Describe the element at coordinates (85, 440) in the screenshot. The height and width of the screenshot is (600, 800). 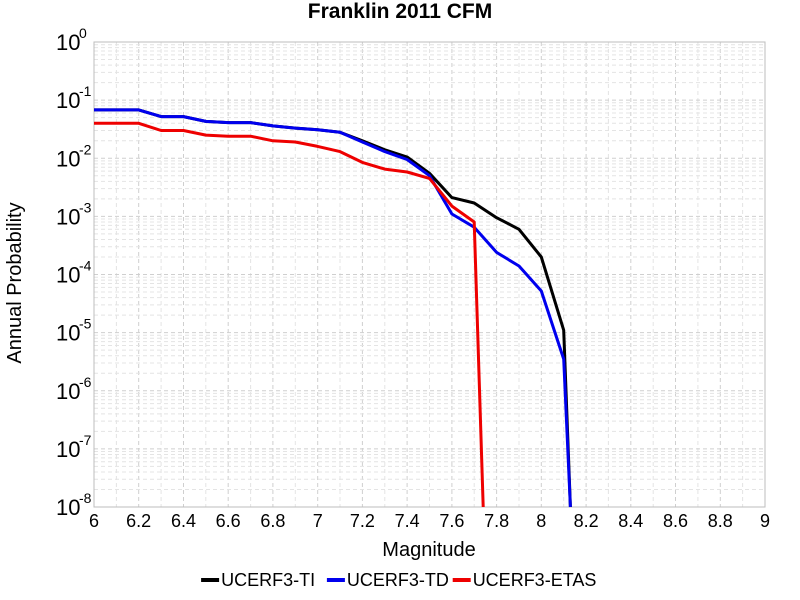
I see `y-tick-exponent: -7` at that location.